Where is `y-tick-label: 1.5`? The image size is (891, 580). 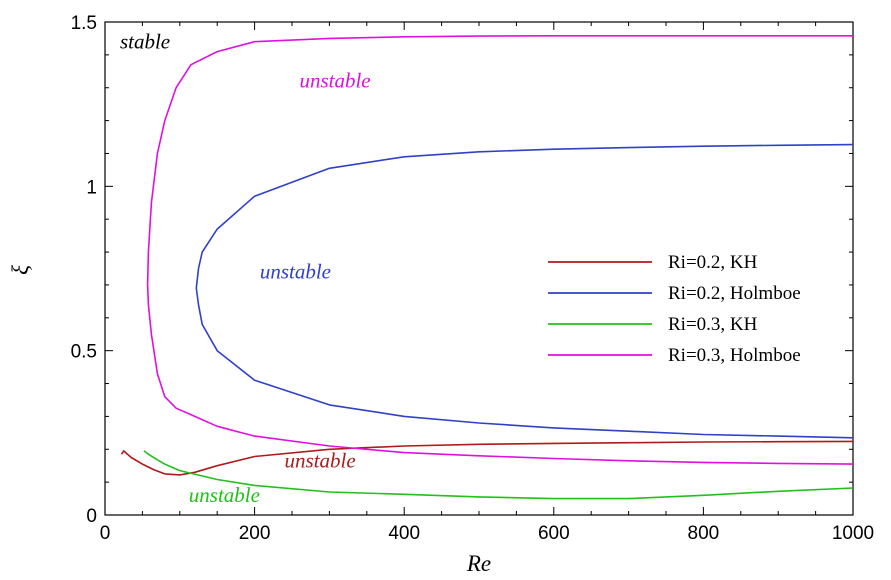 y-tick-label: 1.5 is located at coordinates (84, 23).